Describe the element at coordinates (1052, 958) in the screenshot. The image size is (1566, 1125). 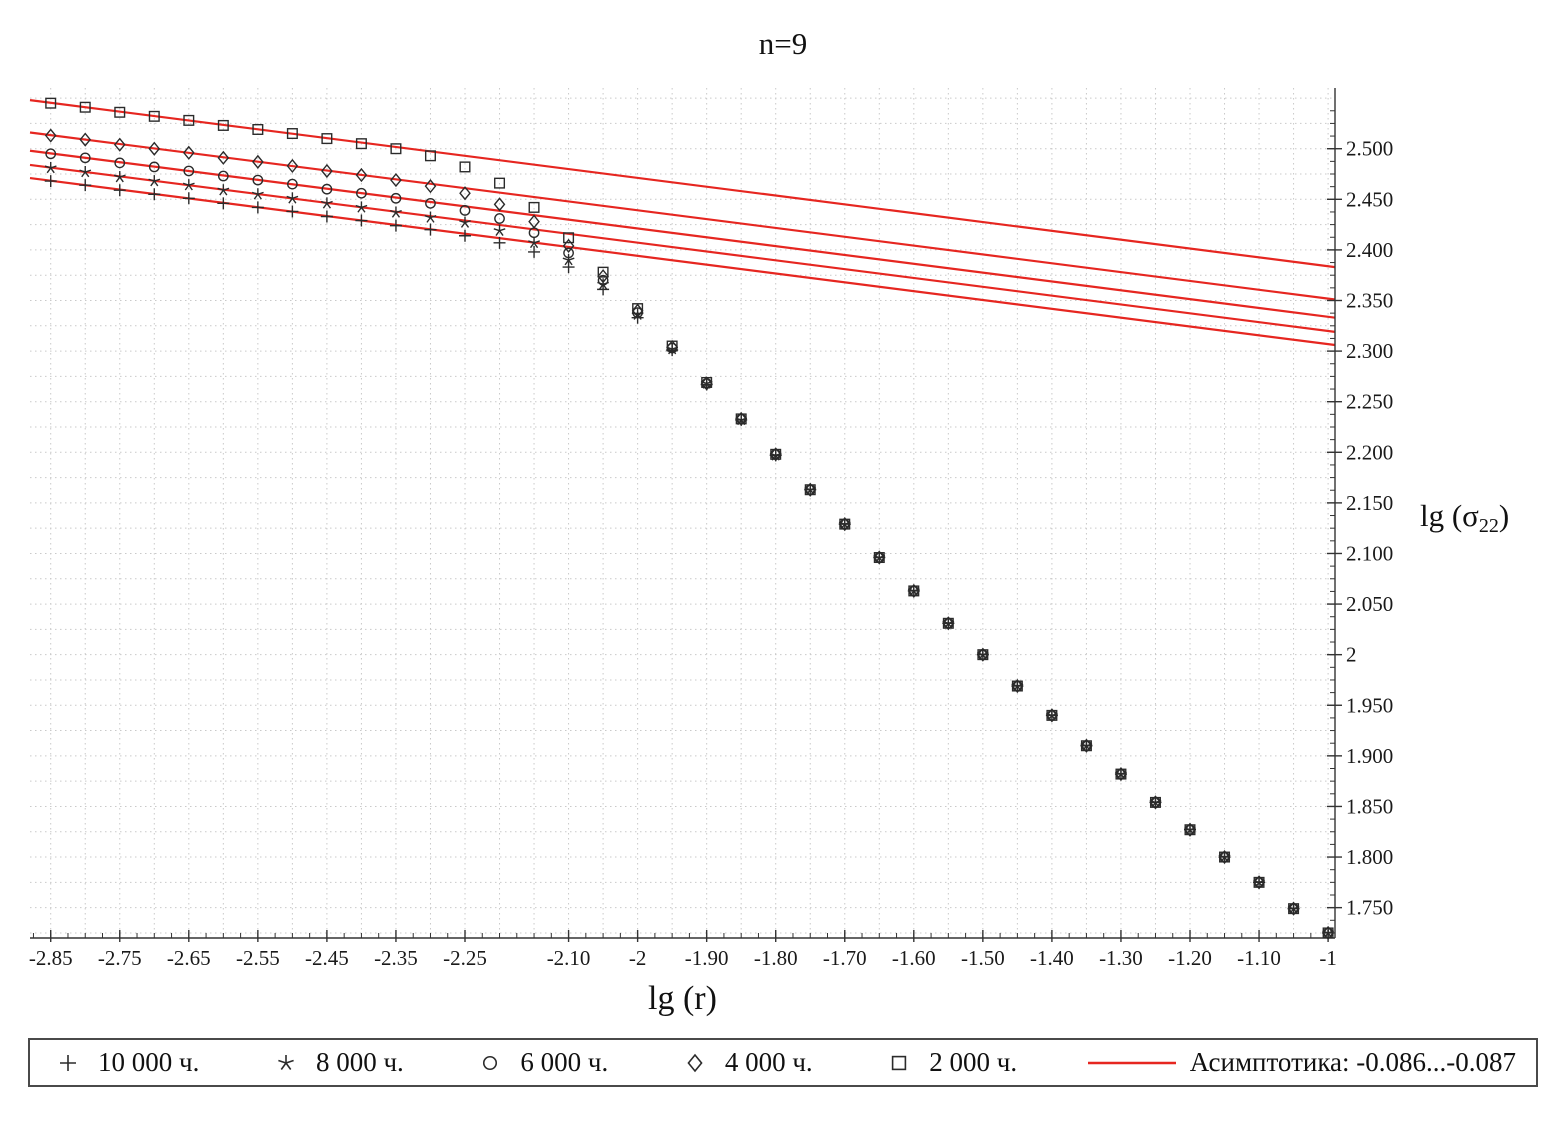
I see `svg-text: -1.40` at that location.